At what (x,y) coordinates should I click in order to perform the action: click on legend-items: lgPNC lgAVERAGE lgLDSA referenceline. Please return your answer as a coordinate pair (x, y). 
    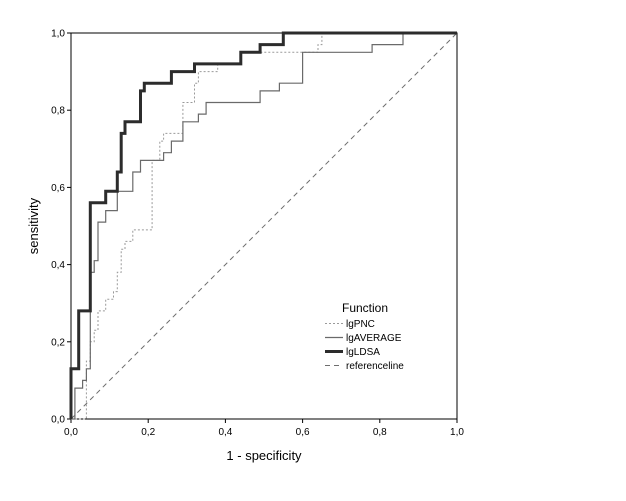
    Looking at the image, I should click on (364, 345).